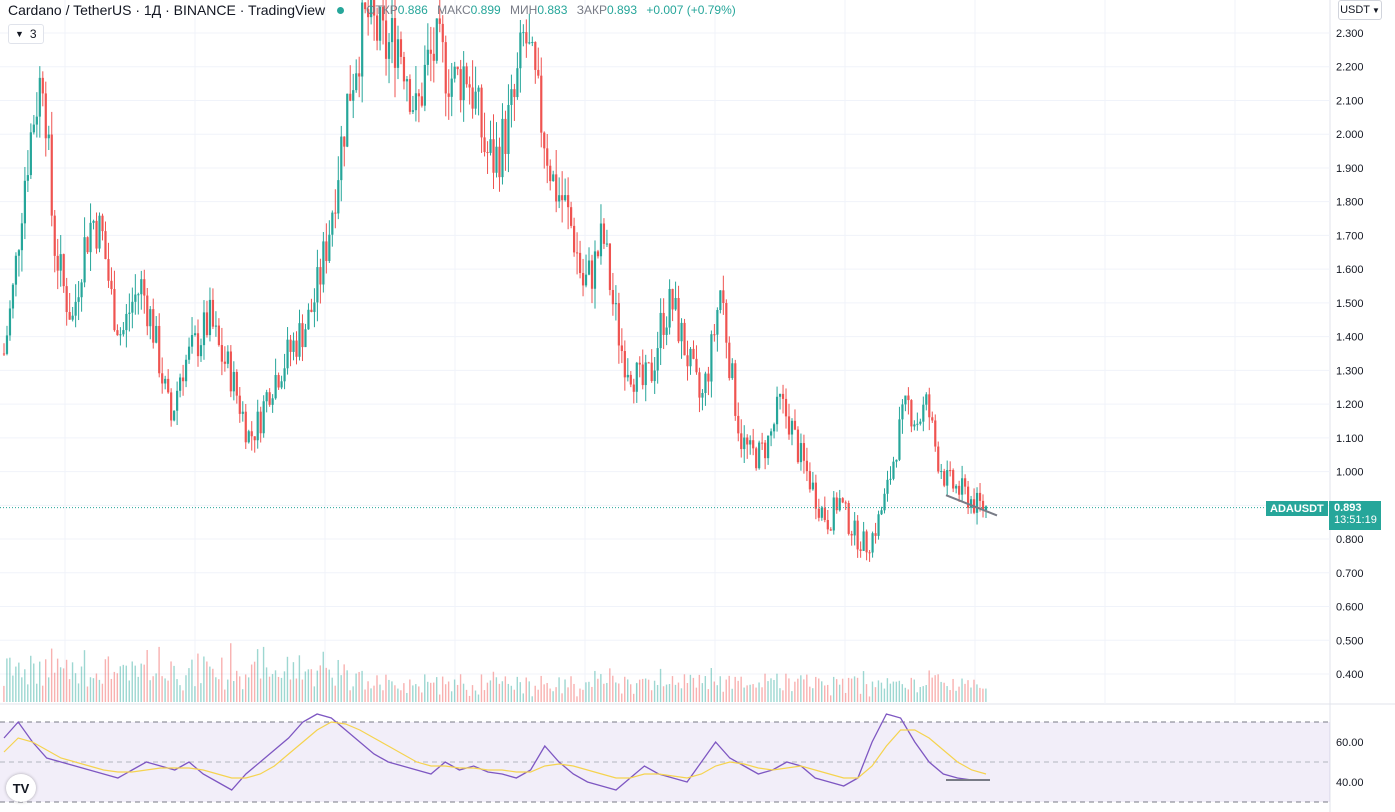  I want to click on y-tick-label: 0.400, so click(1350, 675).